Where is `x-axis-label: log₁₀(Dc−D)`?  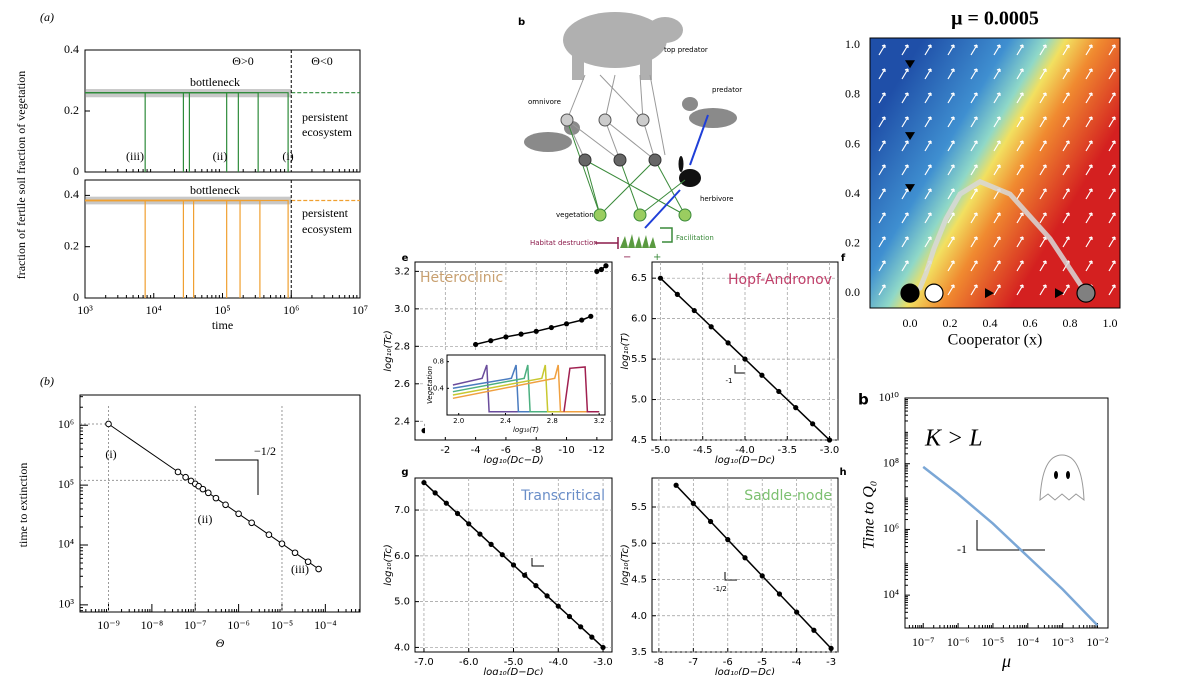
x-axis-label: log₁₀(Dc−D) is located at coordinates (513, 460).